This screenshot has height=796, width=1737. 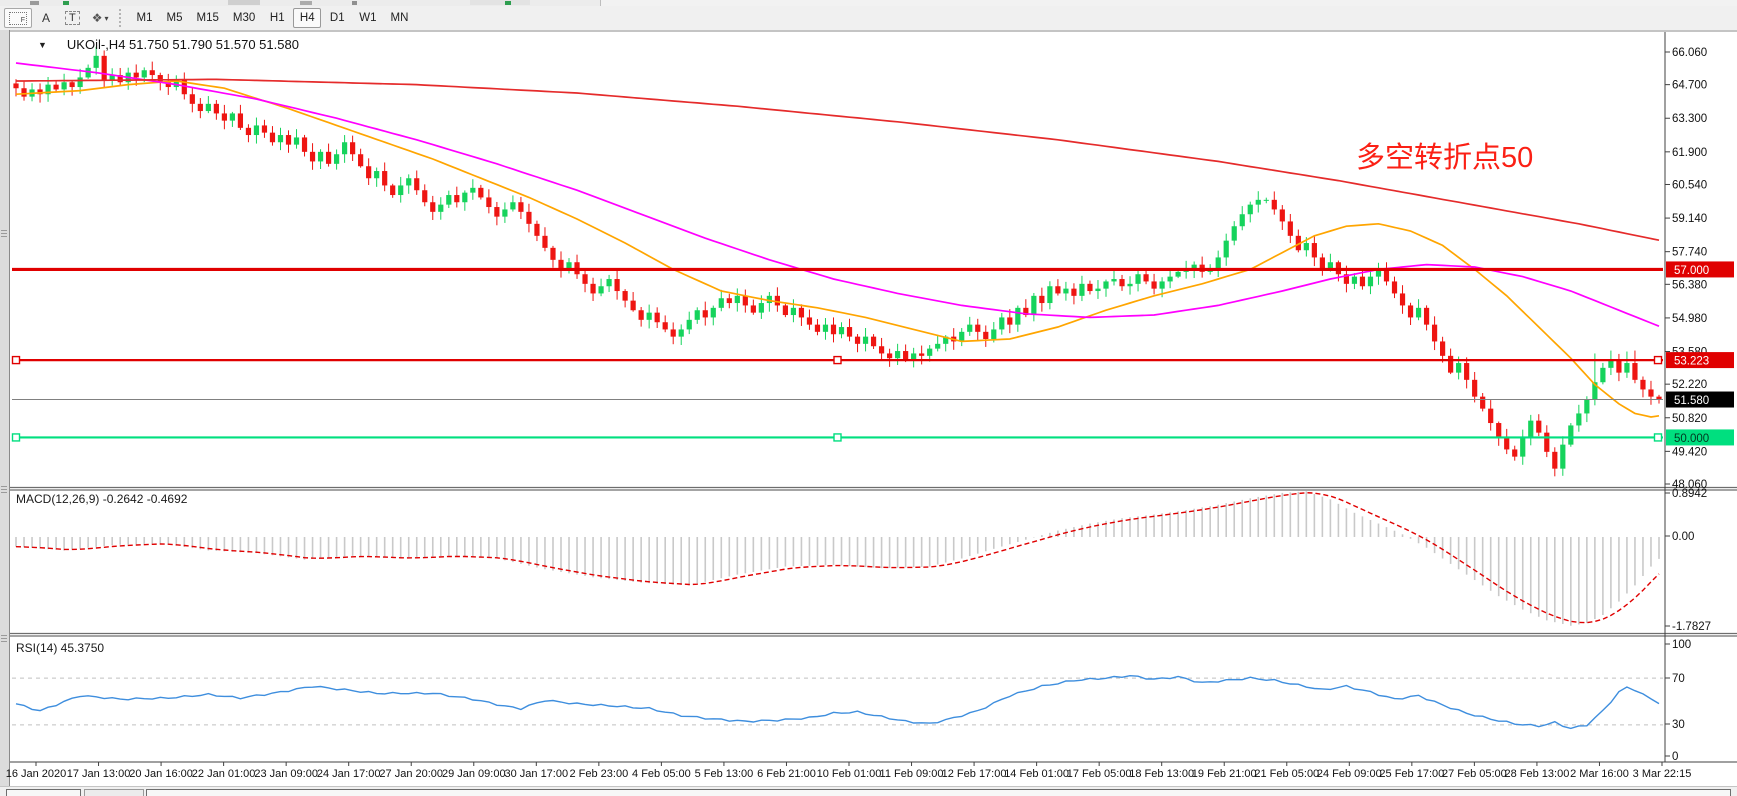 What do you see at coordinates (1689, 253) in the screenshot?
I see `price-axis-label: 57.740` at bounding box center [1689, 253].